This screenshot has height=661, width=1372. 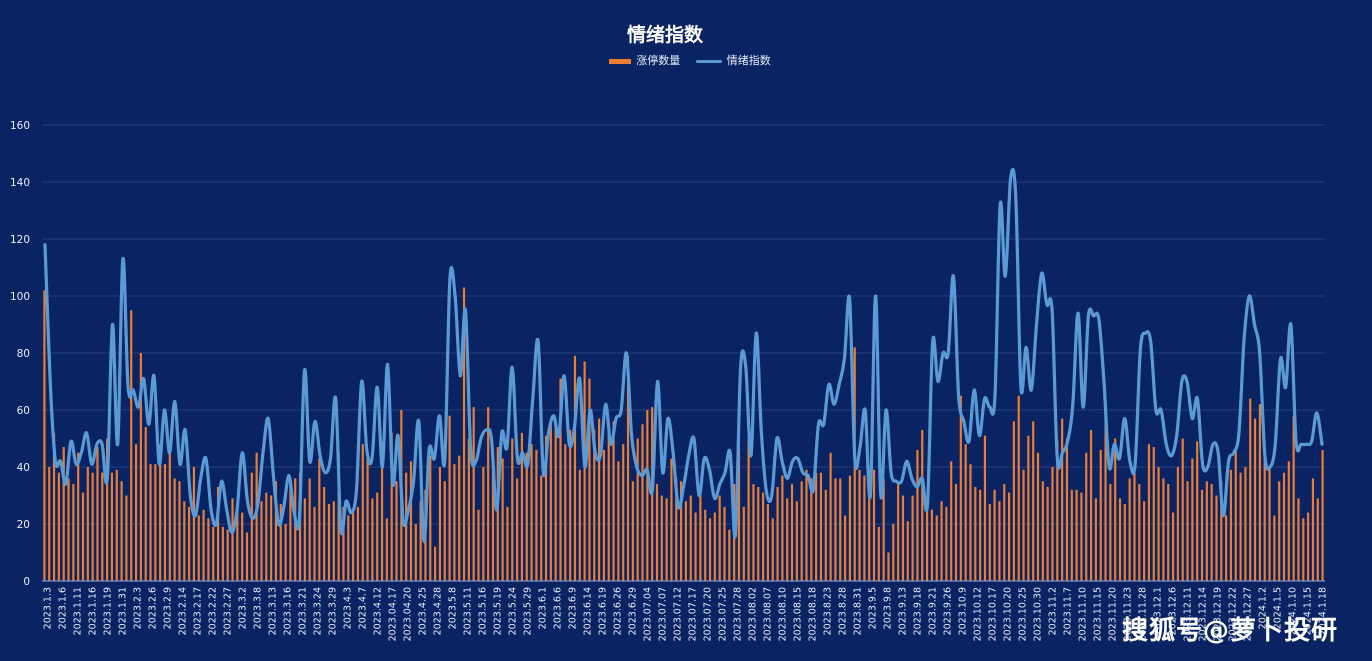 I want to click on x-tick-label: 2023.8.28, so click(x=843, y=611).